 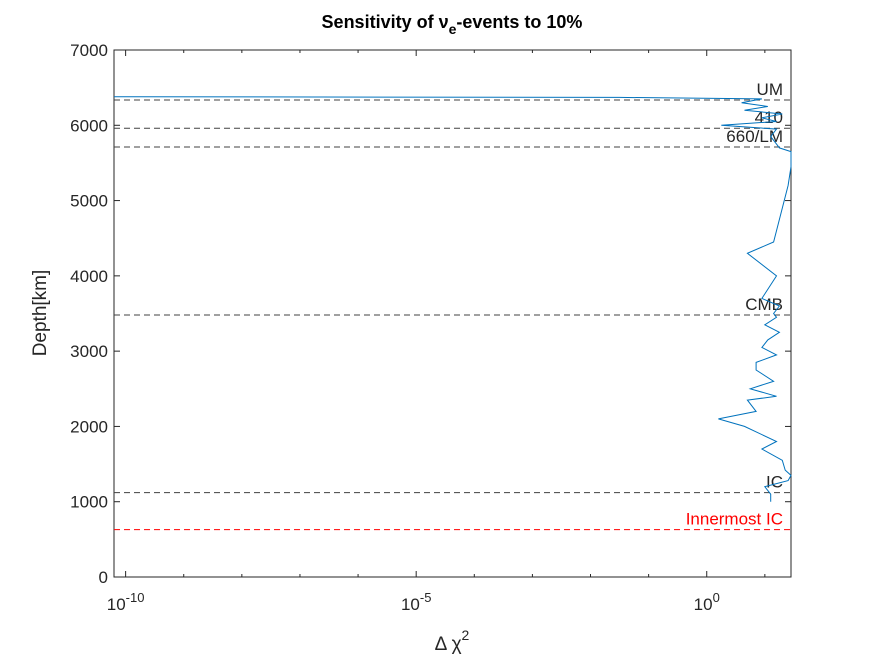 I want to click on y-tick-label: 2000, so click(x=89, y=426).